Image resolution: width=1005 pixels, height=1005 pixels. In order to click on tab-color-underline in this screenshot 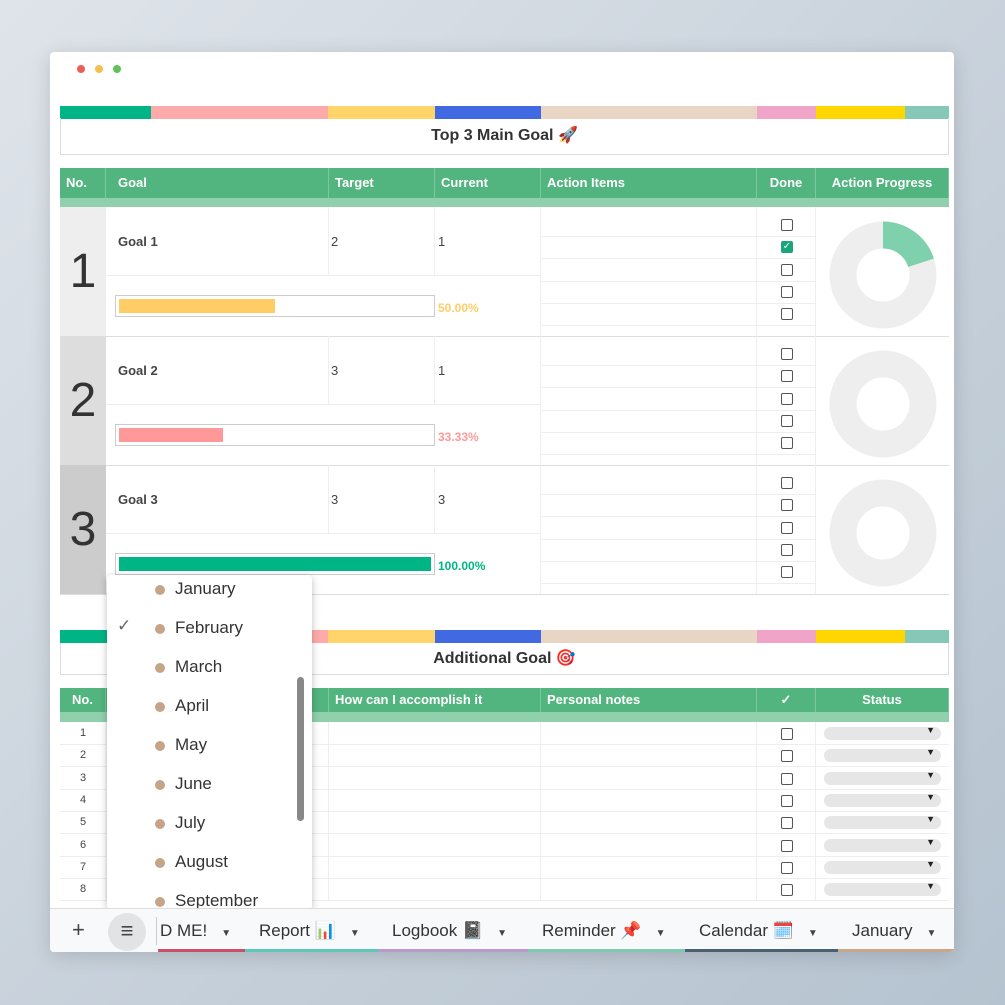, I will do `click(311, 950)`.